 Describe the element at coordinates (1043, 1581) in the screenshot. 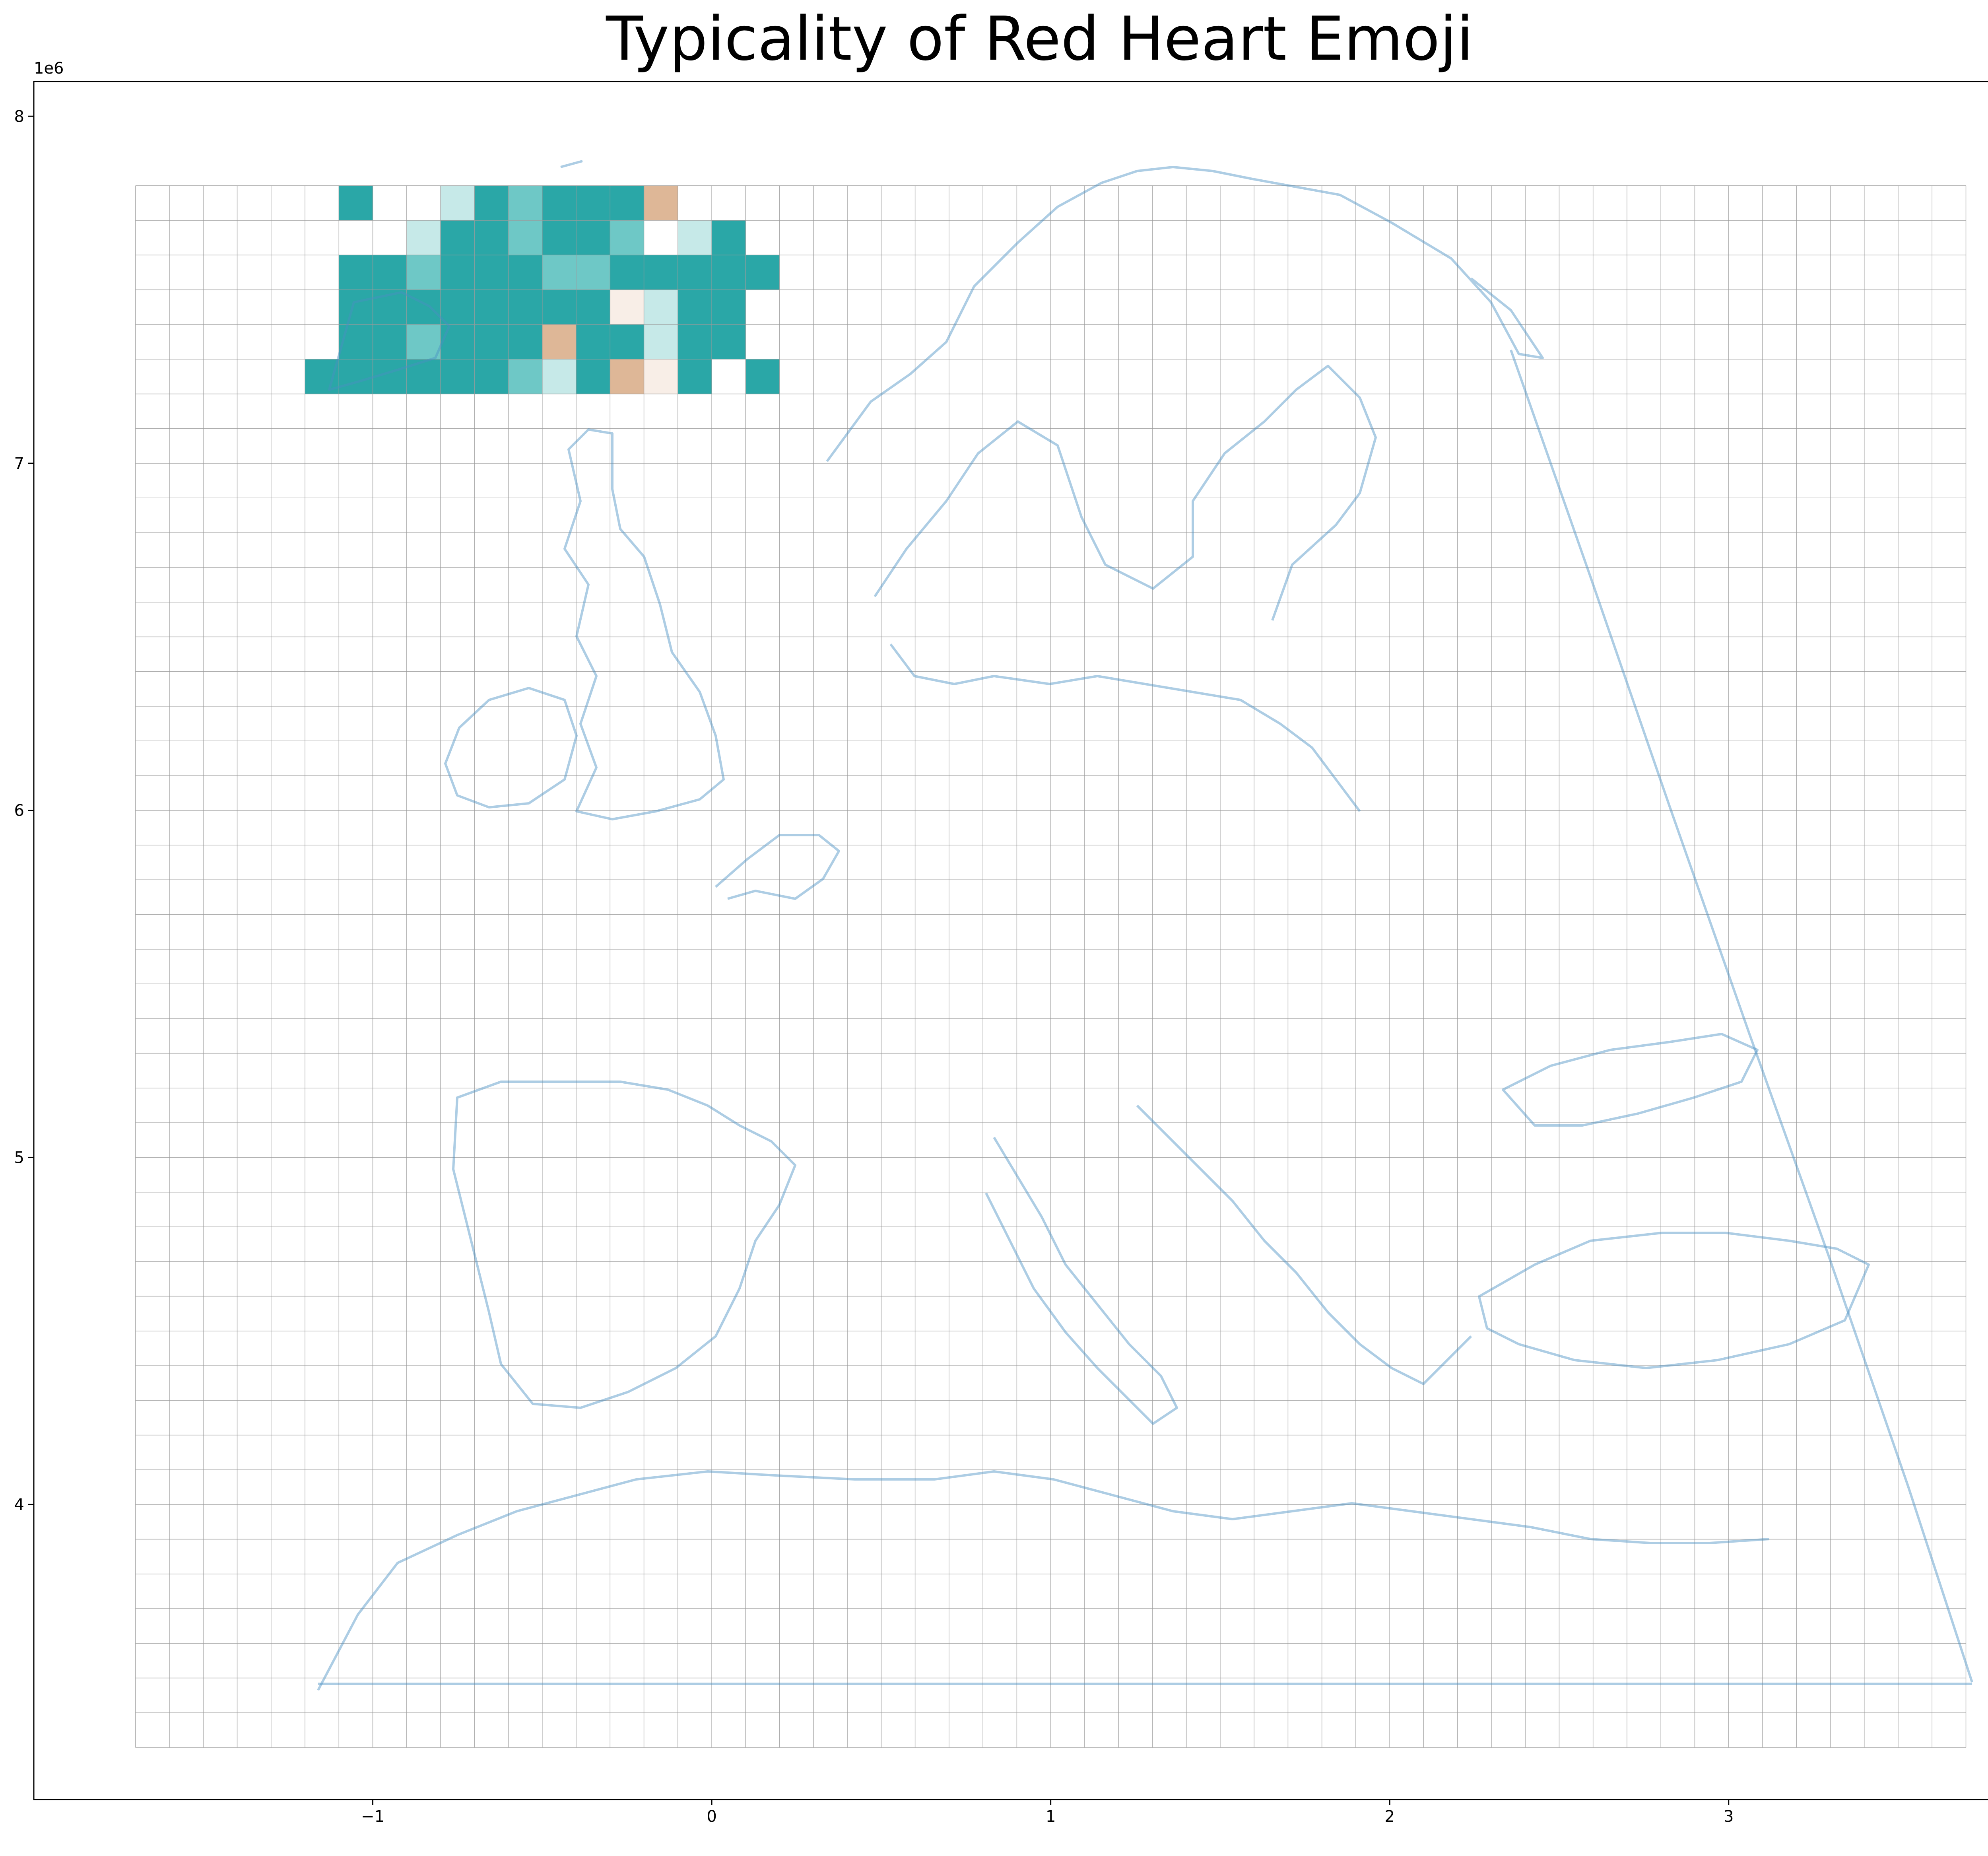

I see `coastline-north-africa` at that location.